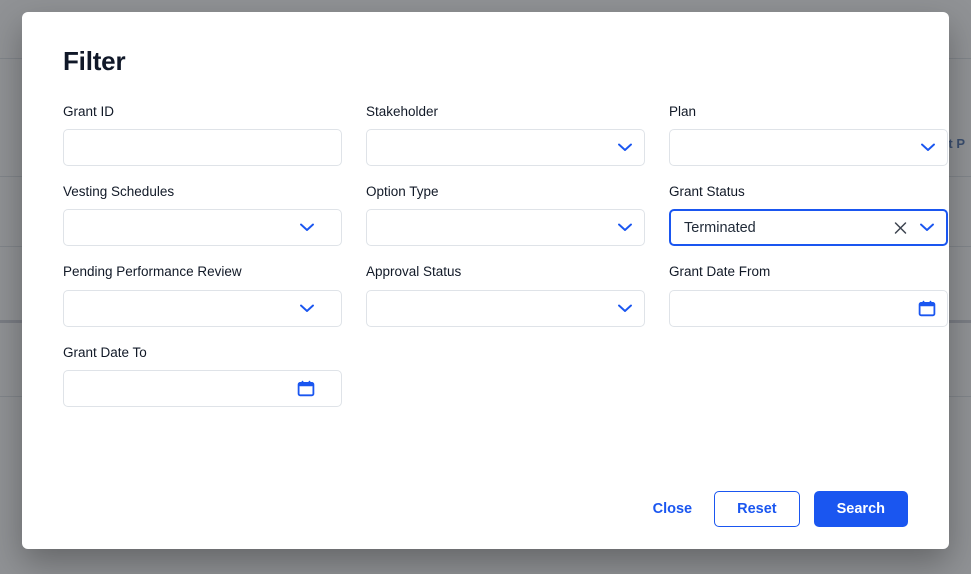 This screenshot has height=574, width=971. I want to click on label-plan: Plan, so click(683, 111).